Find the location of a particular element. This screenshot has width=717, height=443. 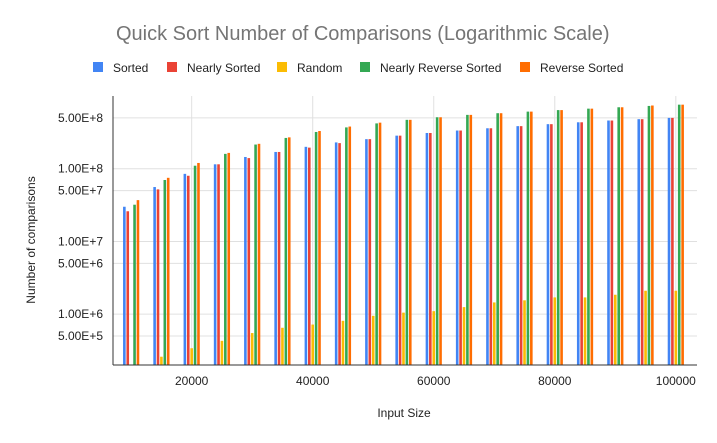

y-tick-label: 1.00E+7 is located at coordinates (80, 241).